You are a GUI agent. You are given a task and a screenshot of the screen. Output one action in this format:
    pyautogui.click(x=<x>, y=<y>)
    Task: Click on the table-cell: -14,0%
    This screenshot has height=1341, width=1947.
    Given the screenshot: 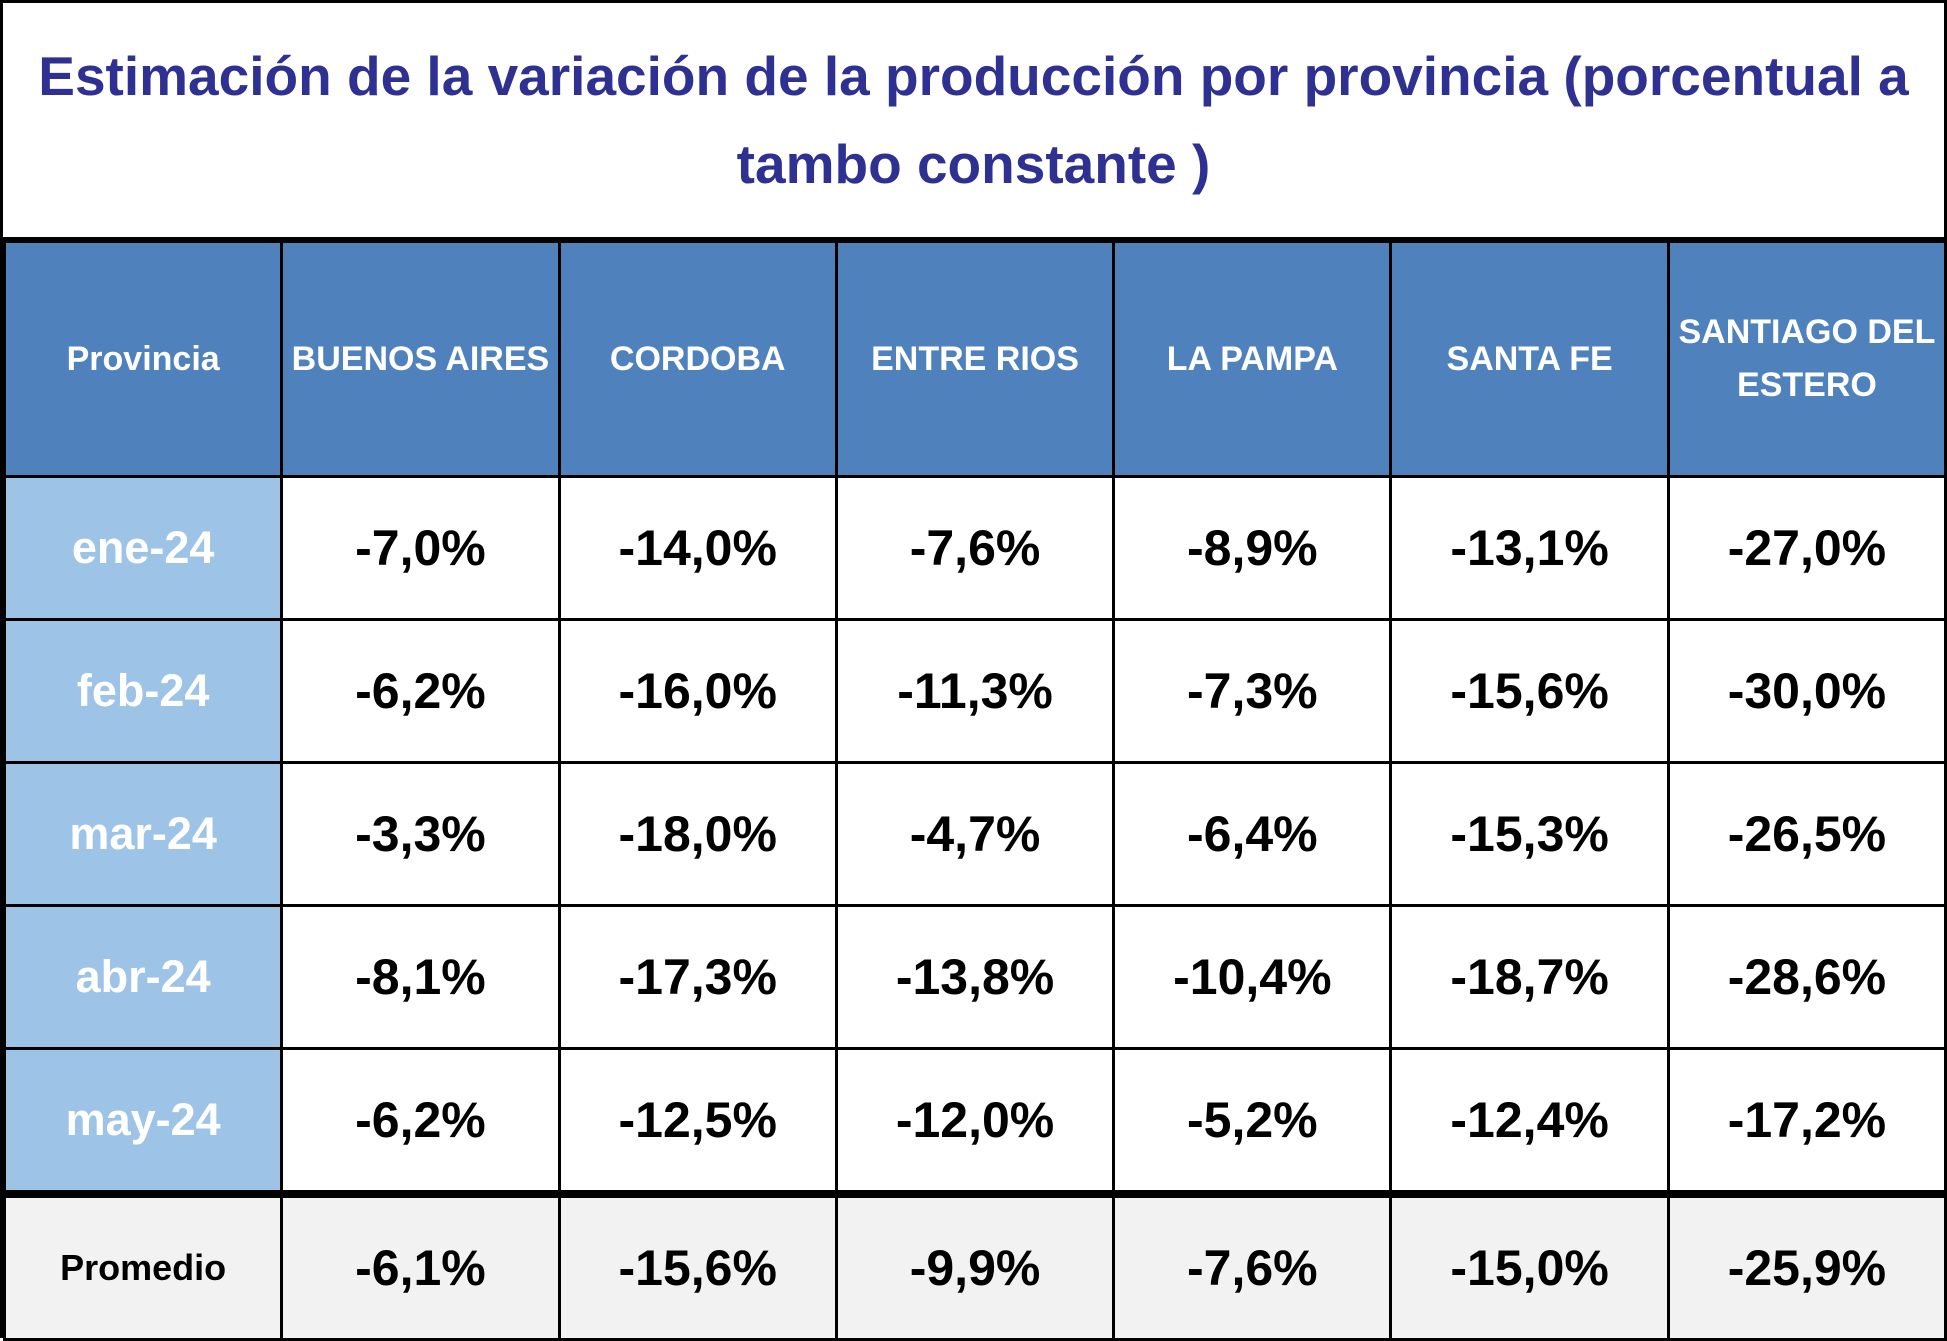 What is the action you would take?
    pyautogui.click(x=697, y=548)
    